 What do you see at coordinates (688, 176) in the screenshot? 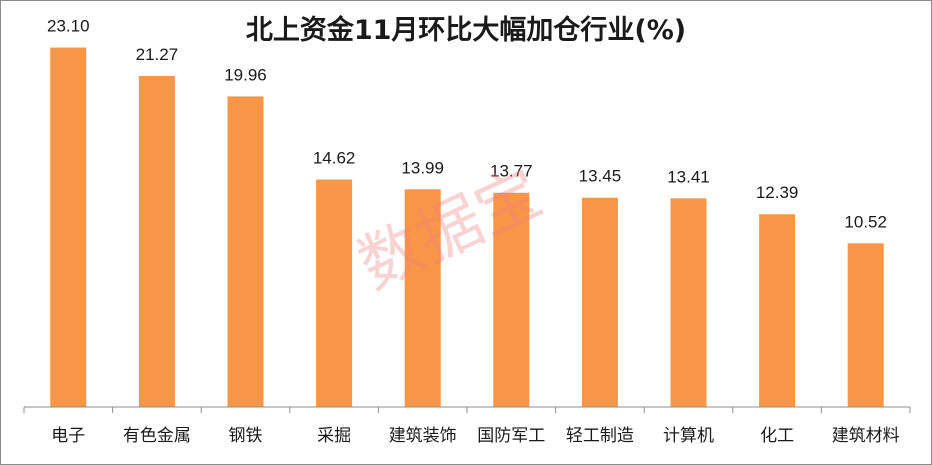
I see `value-label: 13.41` at bounding box center [688, 176].